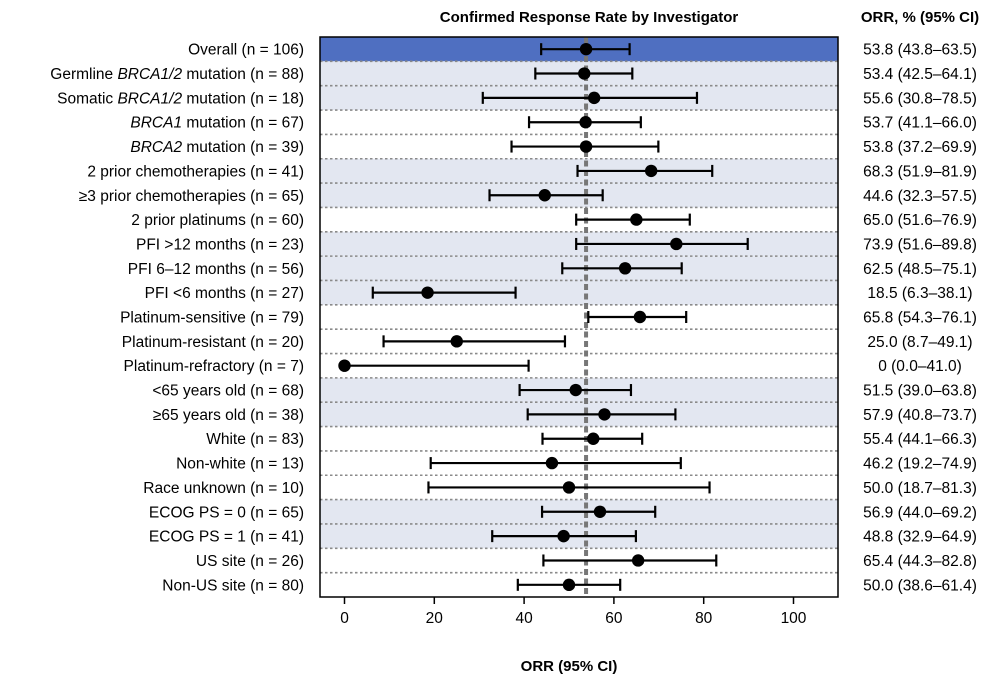  I want to click on row-label: Platinum-sensitive (n = 79), so click(212, 318).